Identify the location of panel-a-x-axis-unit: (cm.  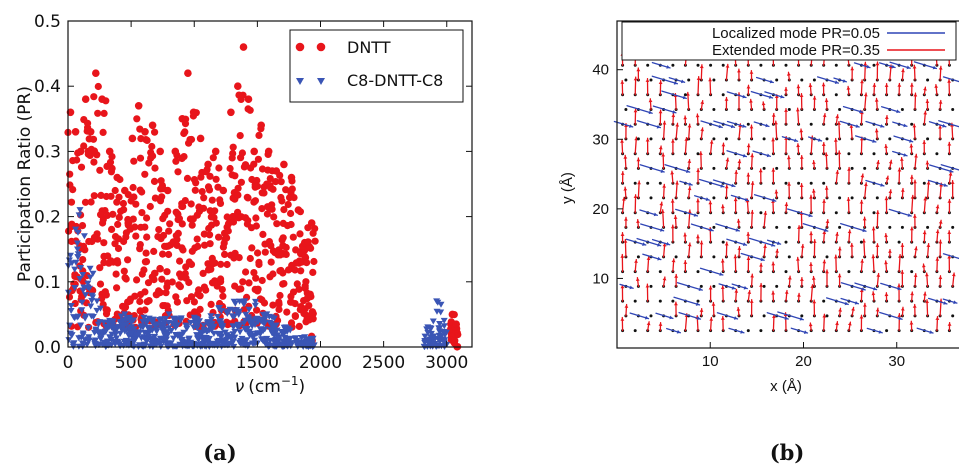
(264, 387).